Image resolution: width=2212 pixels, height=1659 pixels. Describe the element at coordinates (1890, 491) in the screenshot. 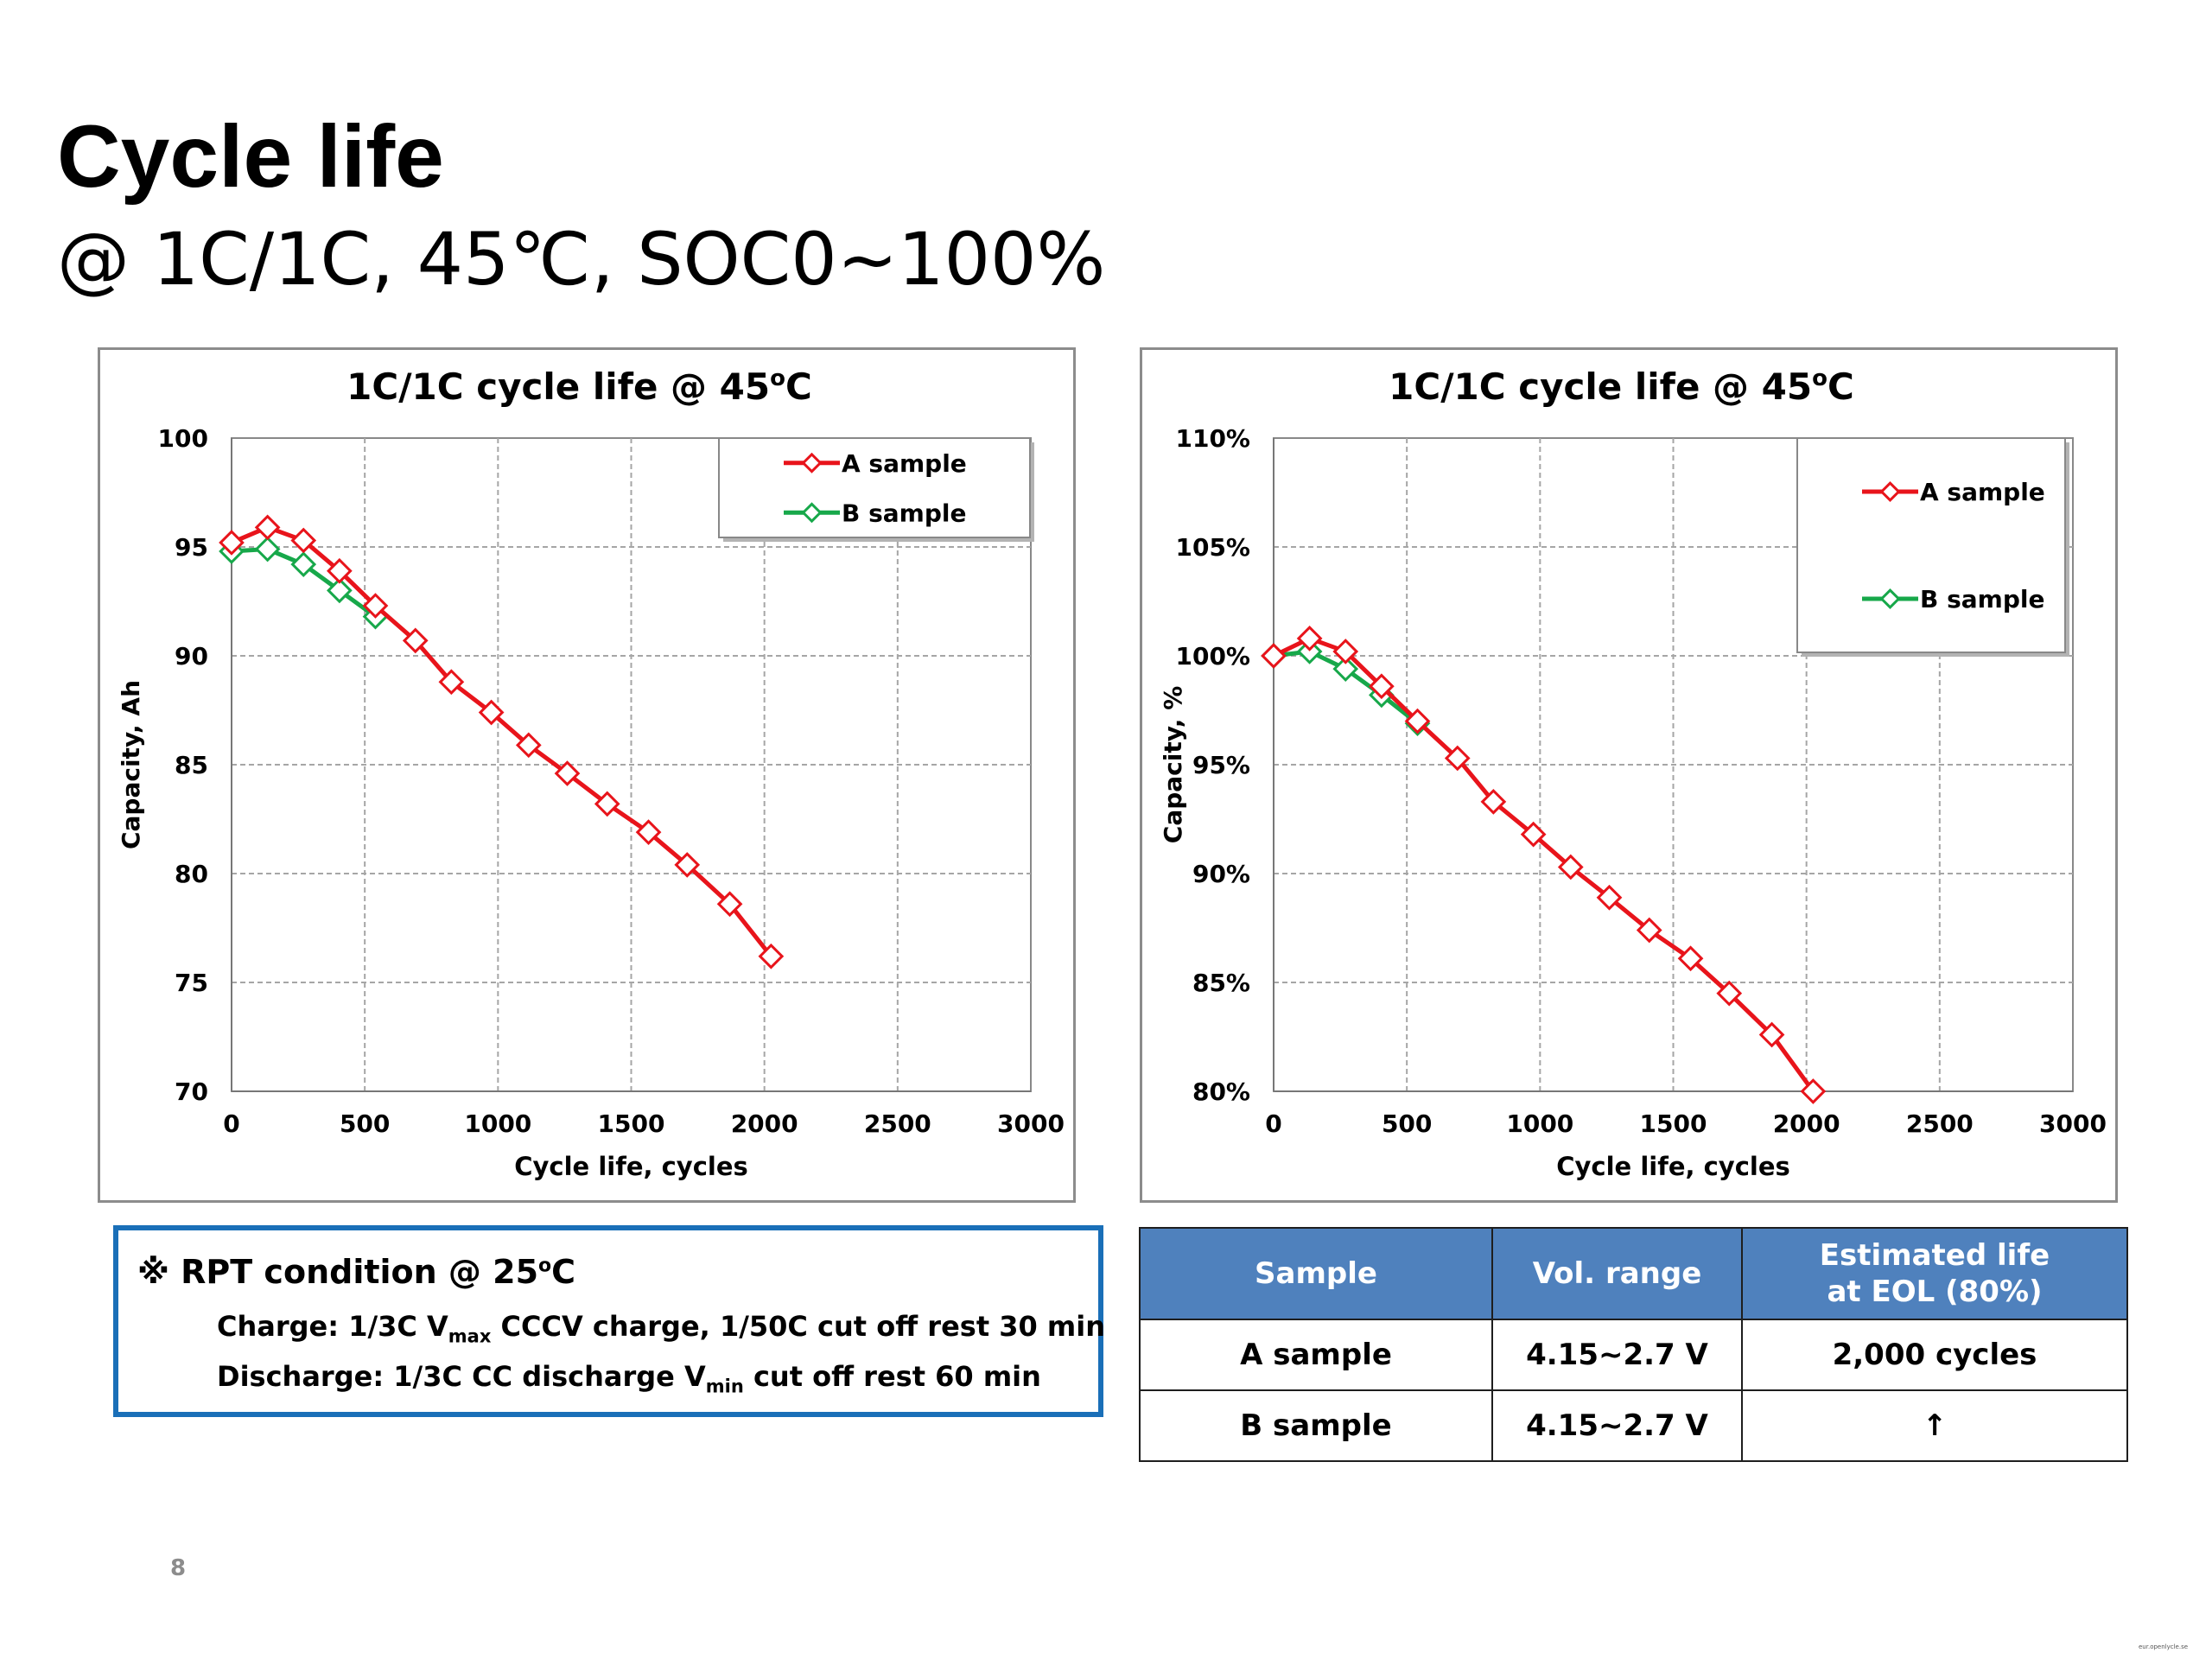

I see `legend-marker-series-a` at that location.